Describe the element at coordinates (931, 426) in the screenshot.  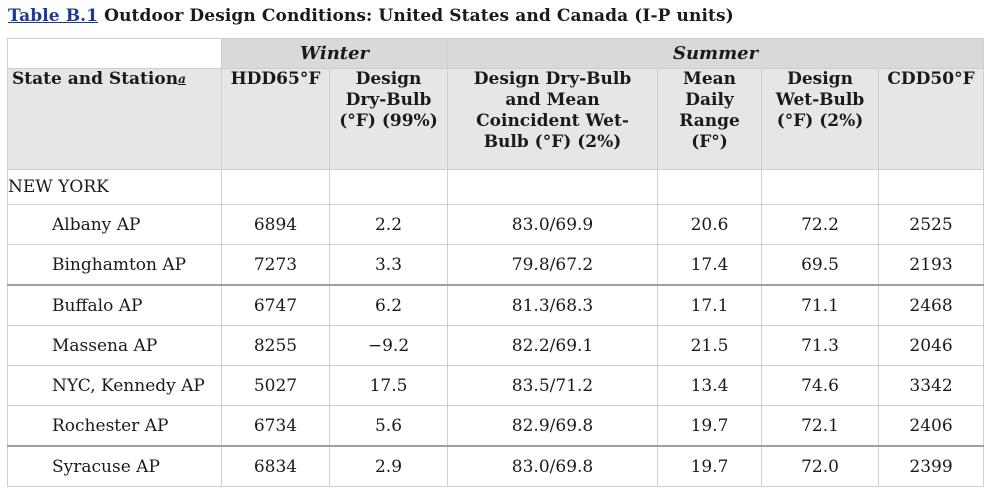
I see `cdd-cell: 2406` at that location.